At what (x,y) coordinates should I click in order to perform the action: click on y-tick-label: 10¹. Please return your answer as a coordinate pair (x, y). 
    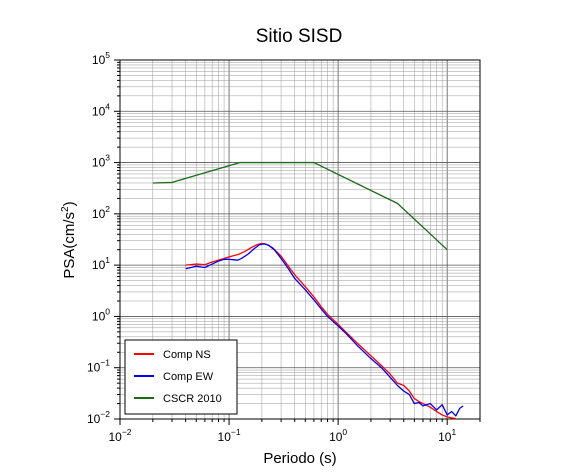
    Looking at the image, I should click on (101, 263).